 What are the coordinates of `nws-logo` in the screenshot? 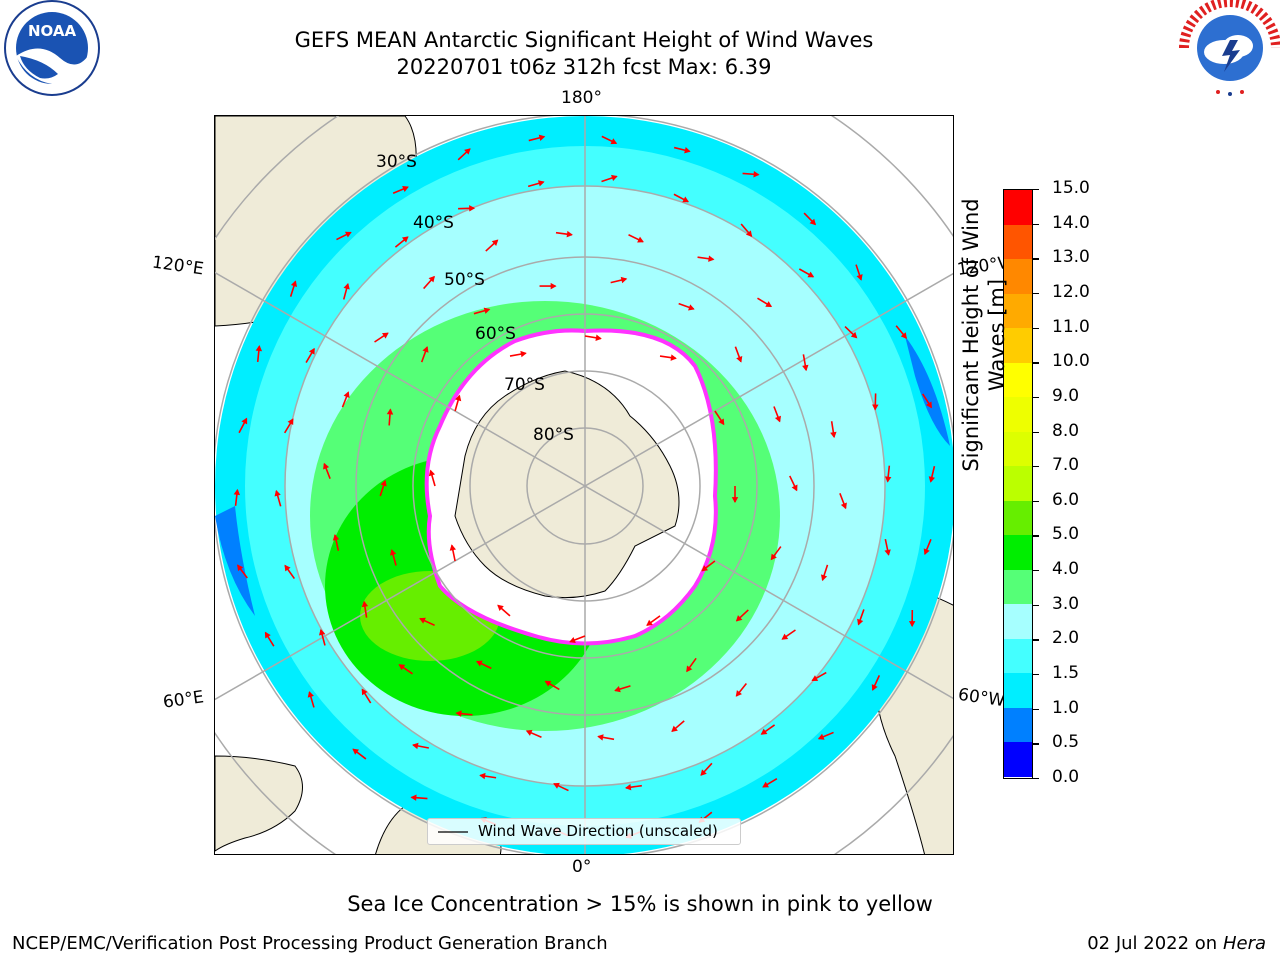 It's located at (1229, 50).